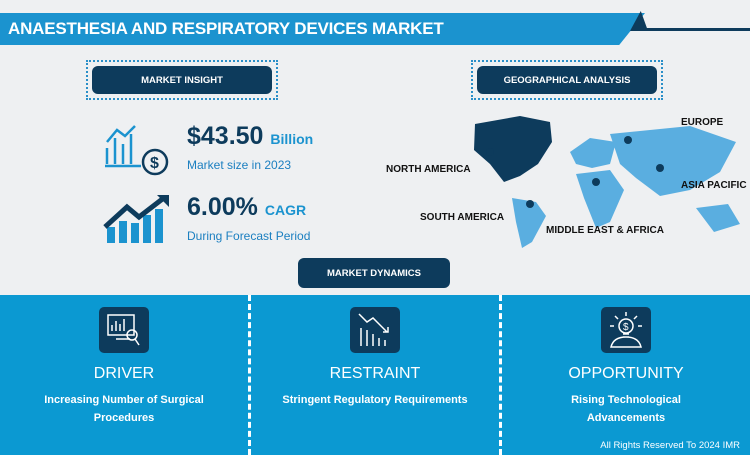  Describe the element at coordinates (137, 150) in the screenshot. I see `money-chart-icon: $` at that location.